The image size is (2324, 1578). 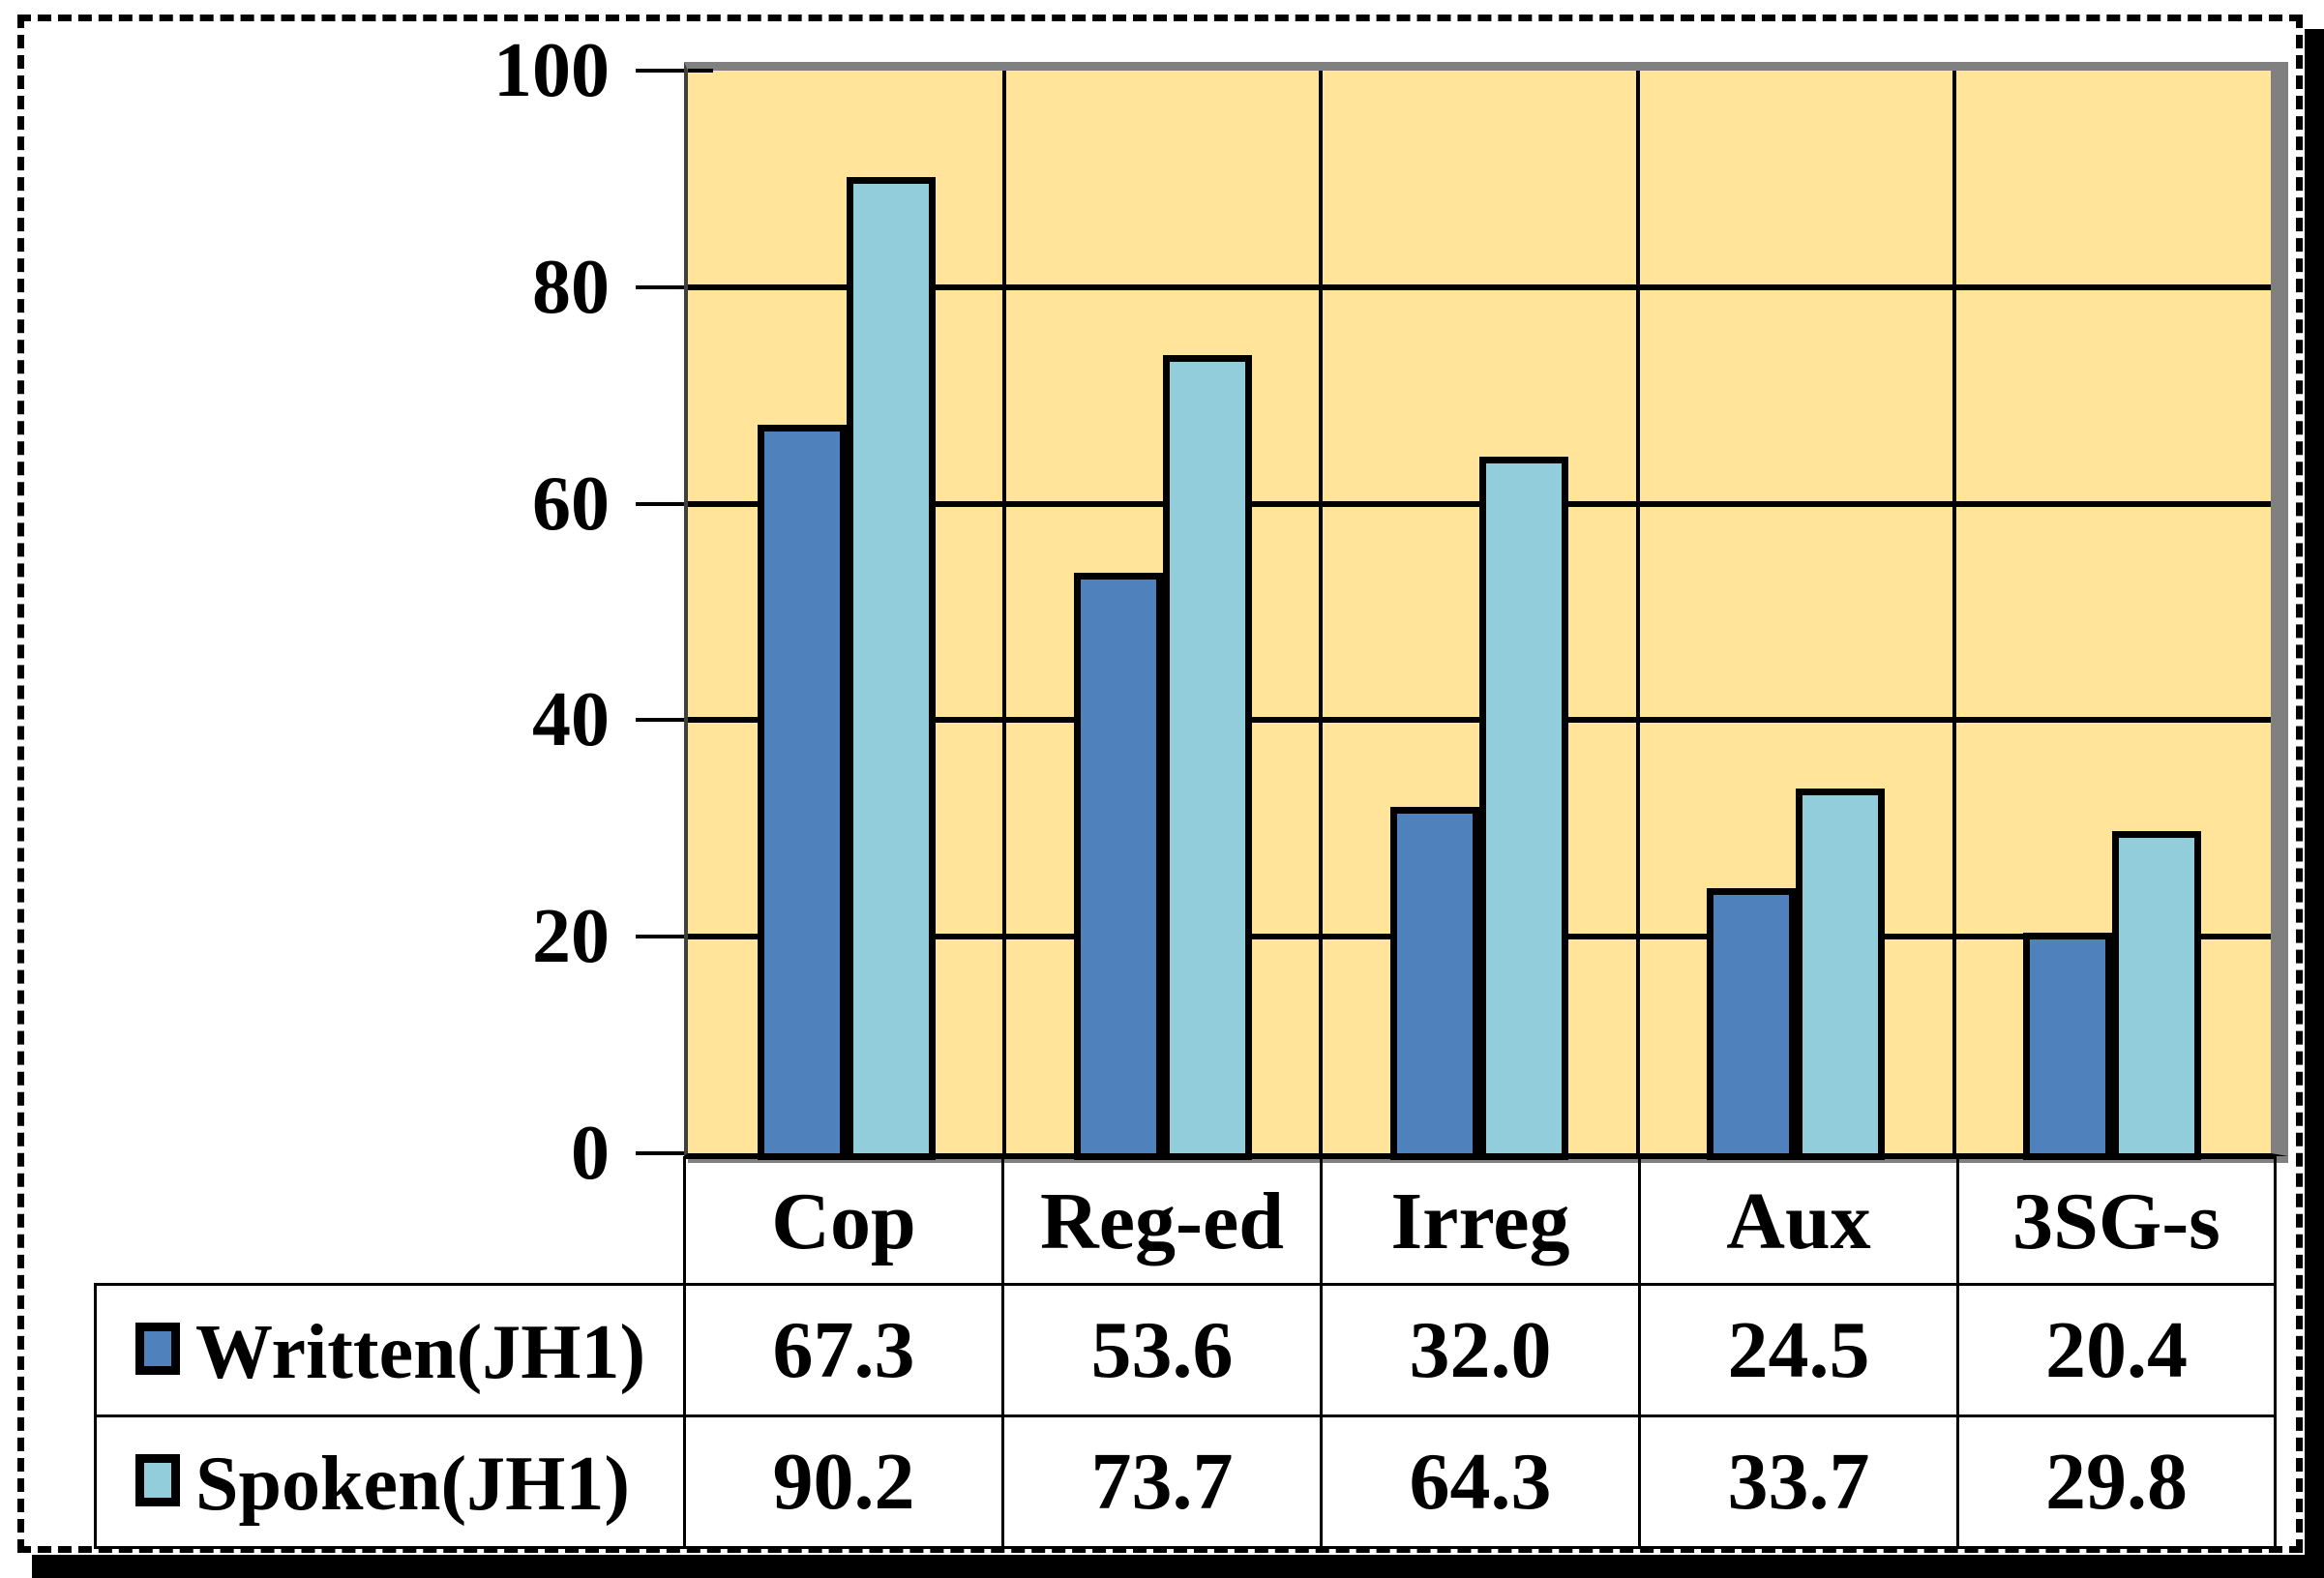 I want to click on legend-cell: Written(JH1), so click(x=390, y=1350).